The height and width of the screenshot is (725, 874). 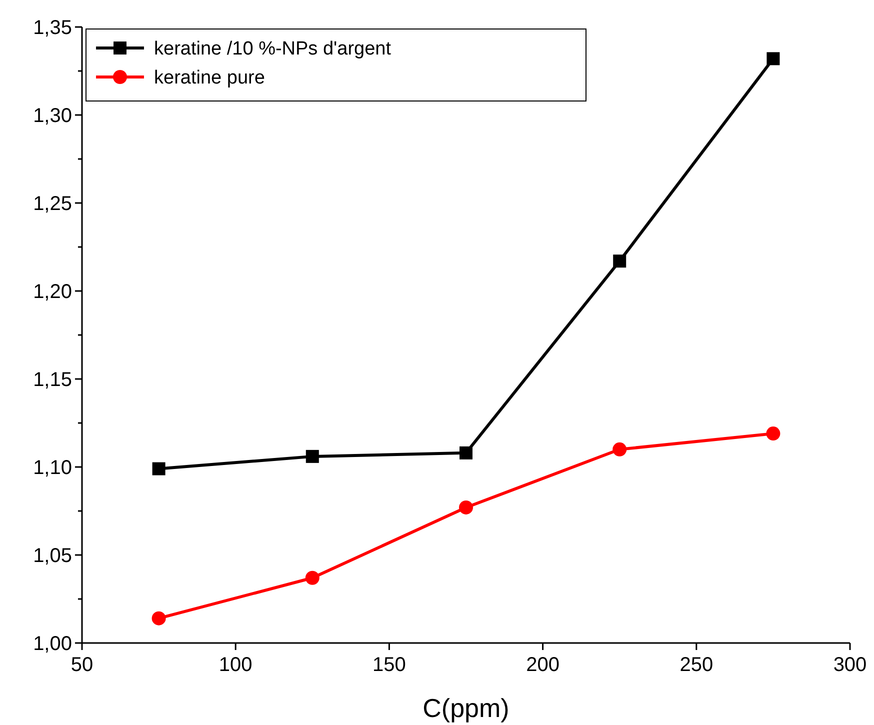 What do you see at coordinates (466, 708) in the screenshot?
I see `x-axis-title: C(ppm)` at bounding box center [466, 708].